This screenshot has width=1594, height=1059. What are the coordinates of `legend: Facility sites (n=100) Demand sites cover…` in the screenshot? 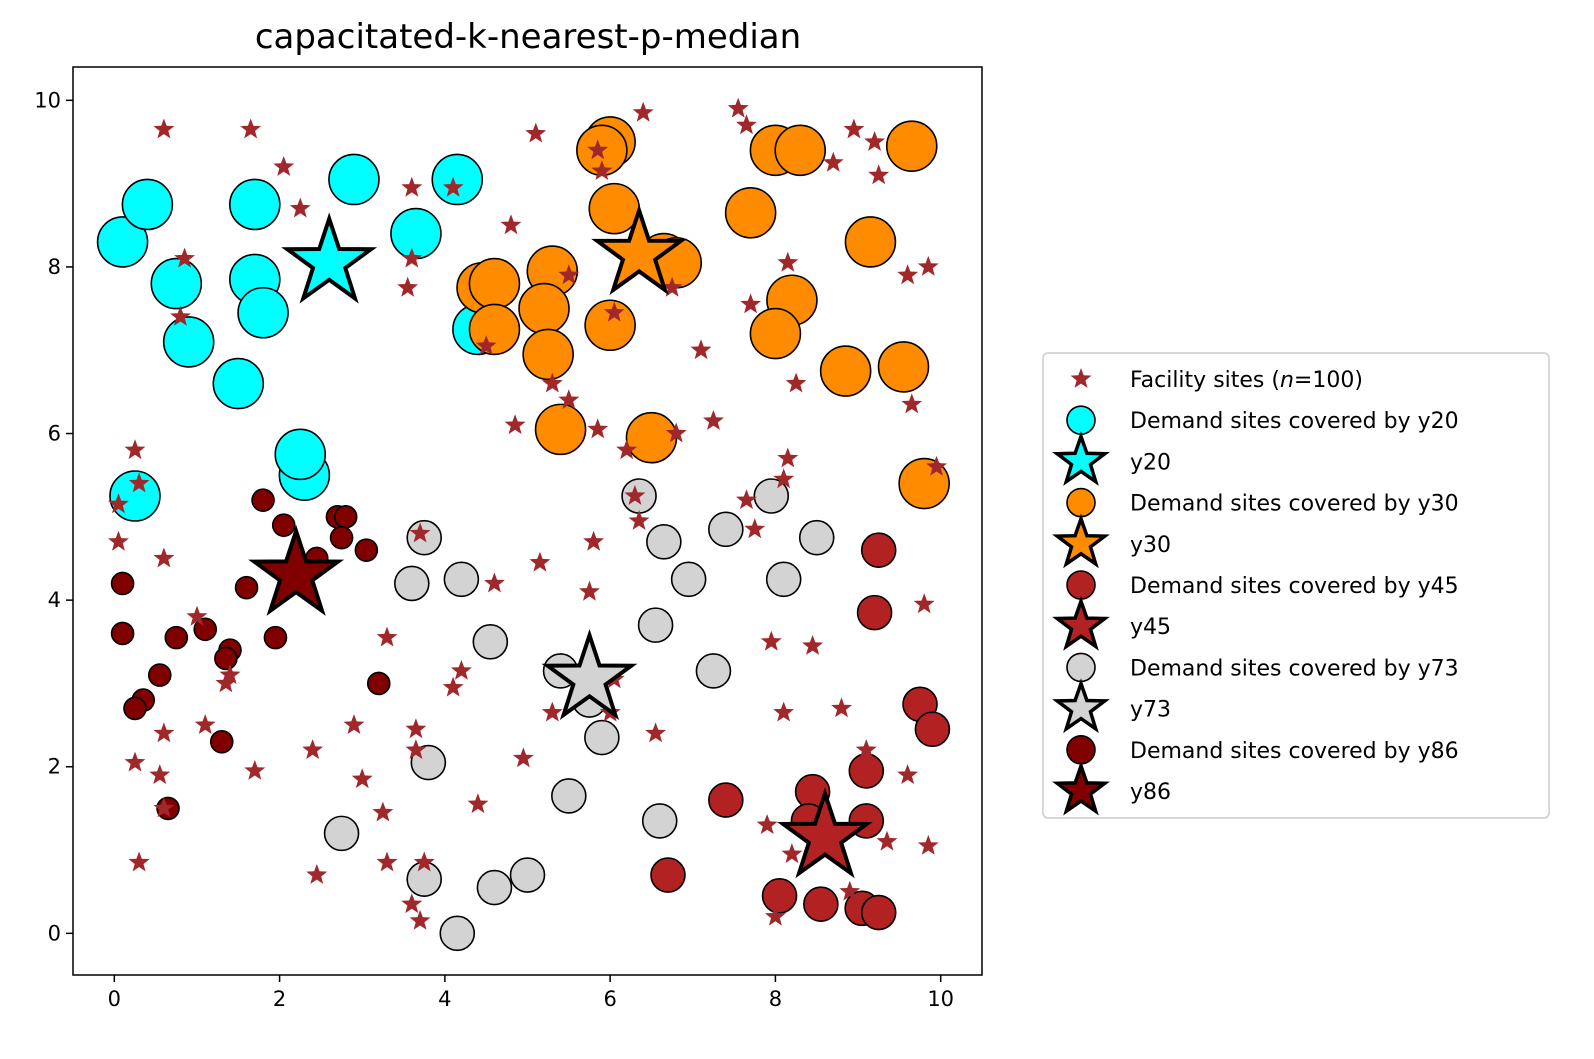 It's located at (1296, 585).